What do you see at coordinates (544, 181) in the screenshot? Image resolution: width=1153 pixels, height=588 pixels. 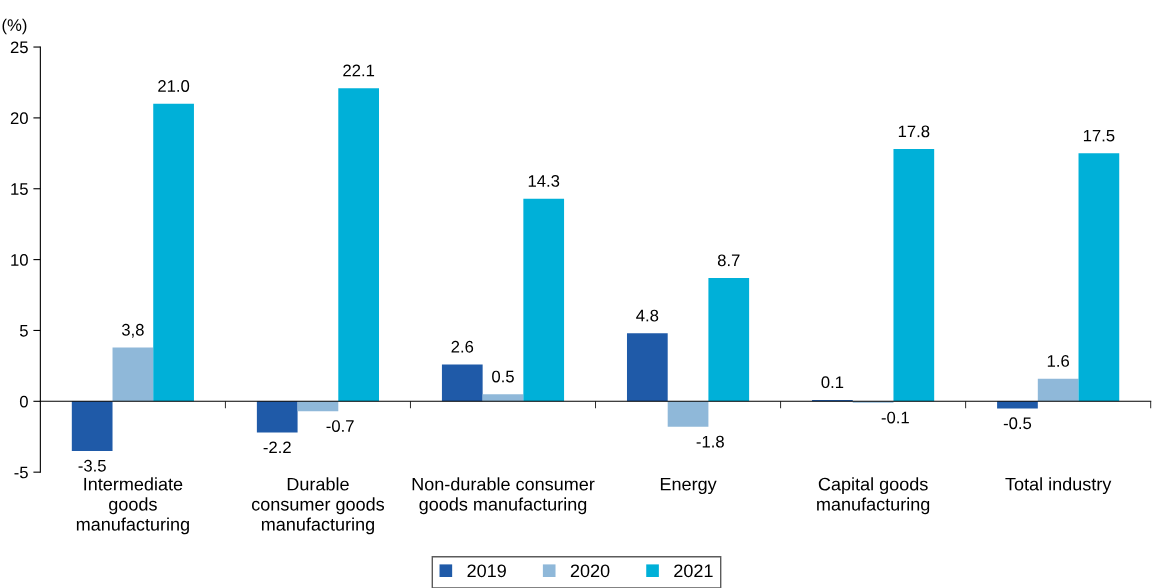 I see `data-label: 14.3` at bounding box center [544, 181].